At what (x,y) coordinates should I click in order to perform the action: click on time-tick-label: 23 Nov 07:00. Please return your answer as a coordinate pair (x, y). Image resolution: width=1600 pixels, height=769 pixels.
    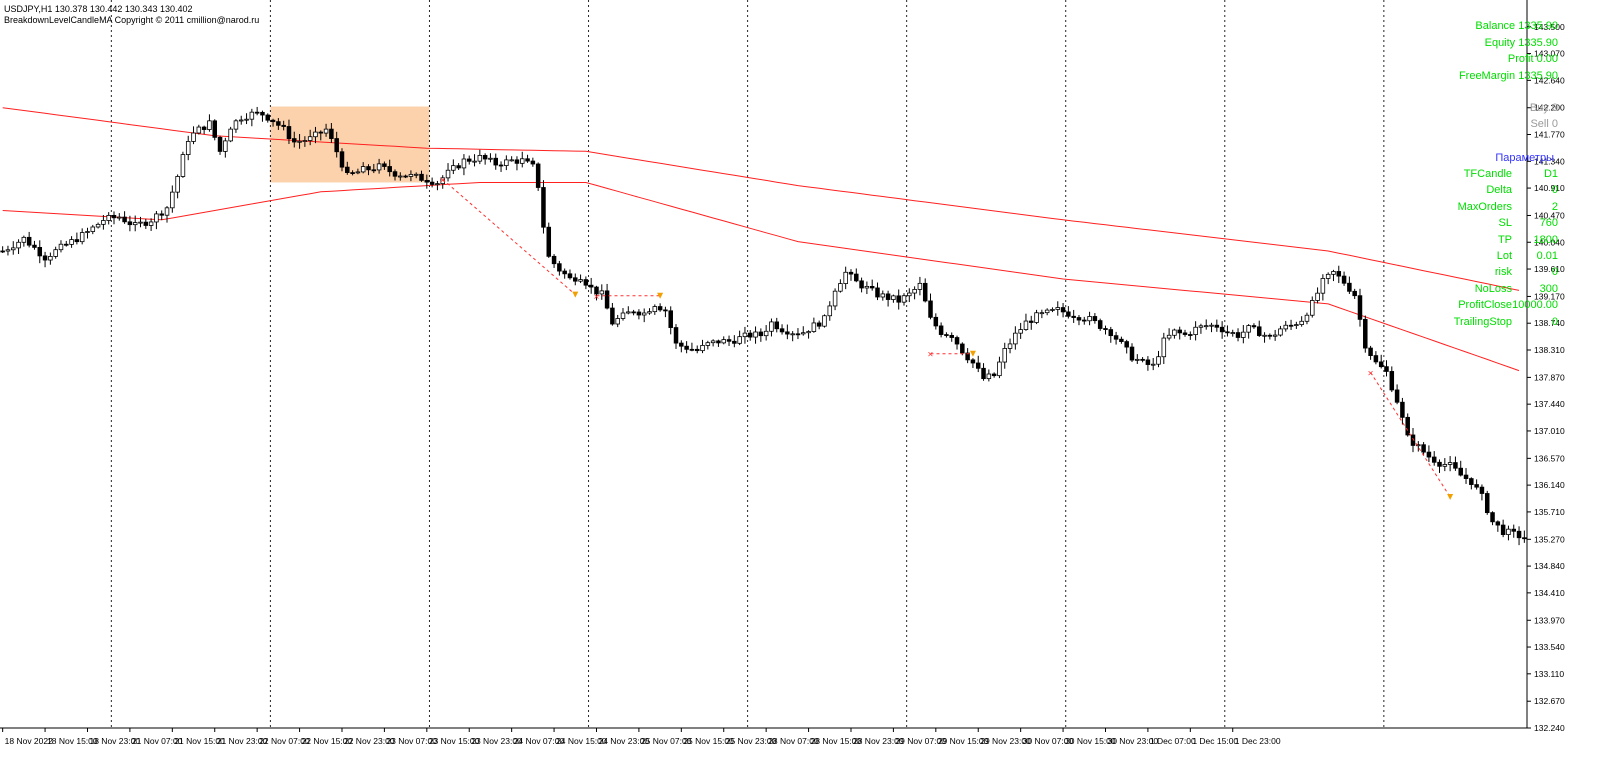
    Looking at the image, I should click on (411, 741).